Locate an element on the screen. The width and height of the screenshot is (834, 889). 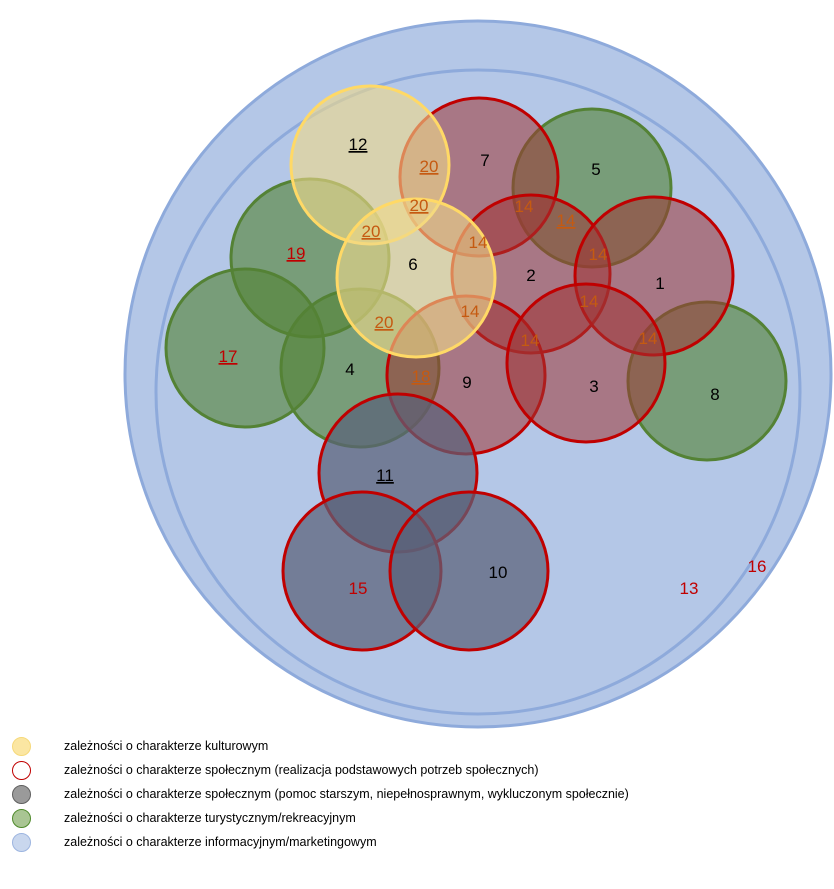
label-3: 3 is located at coordinates (593, 386).